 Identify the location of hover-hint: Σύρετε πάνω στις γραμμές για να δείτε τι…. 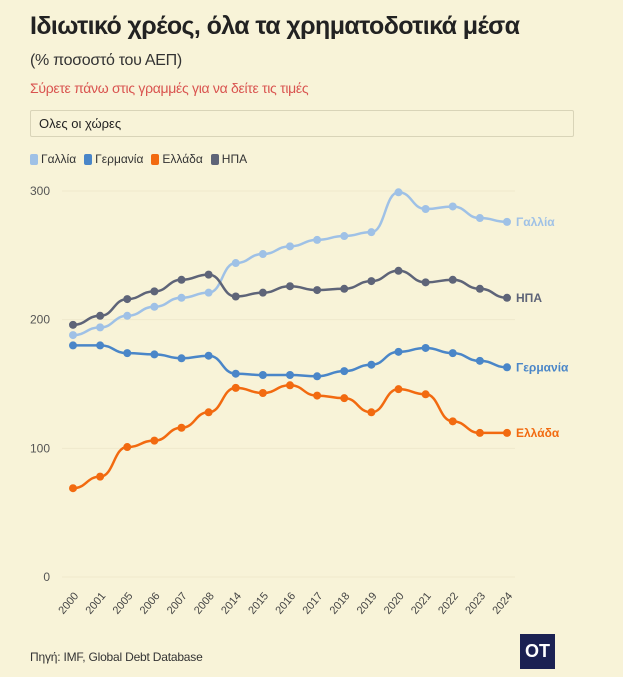
(169, 88).